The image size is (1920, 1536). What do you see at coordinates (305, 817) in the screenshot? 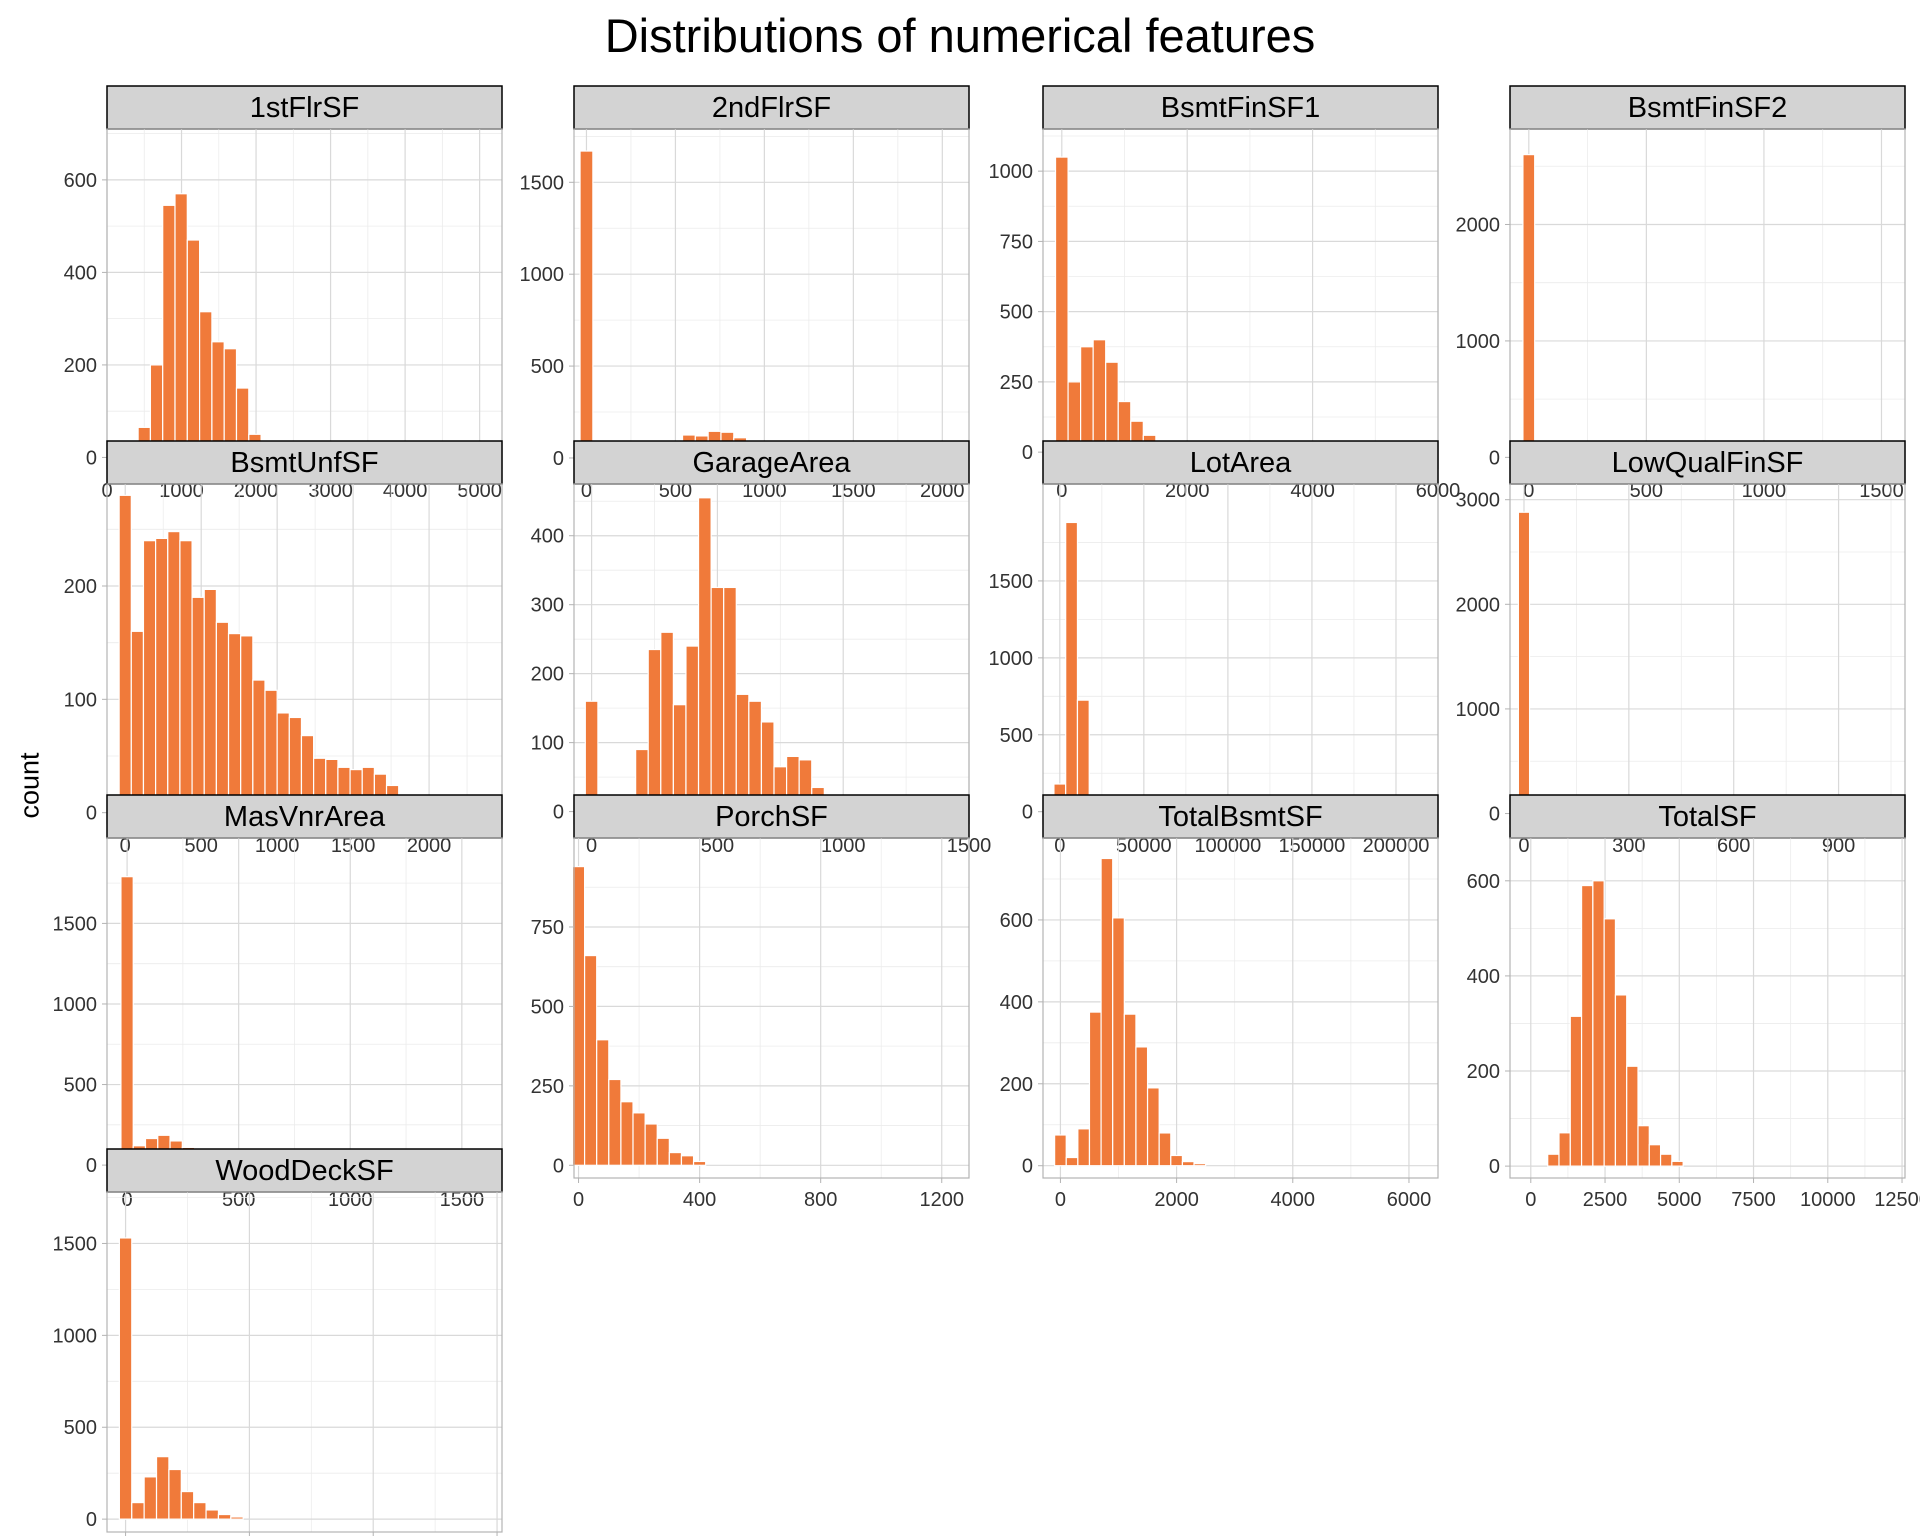
I see `facet-title: MasVnrArea` at bounding box center [305, 817].